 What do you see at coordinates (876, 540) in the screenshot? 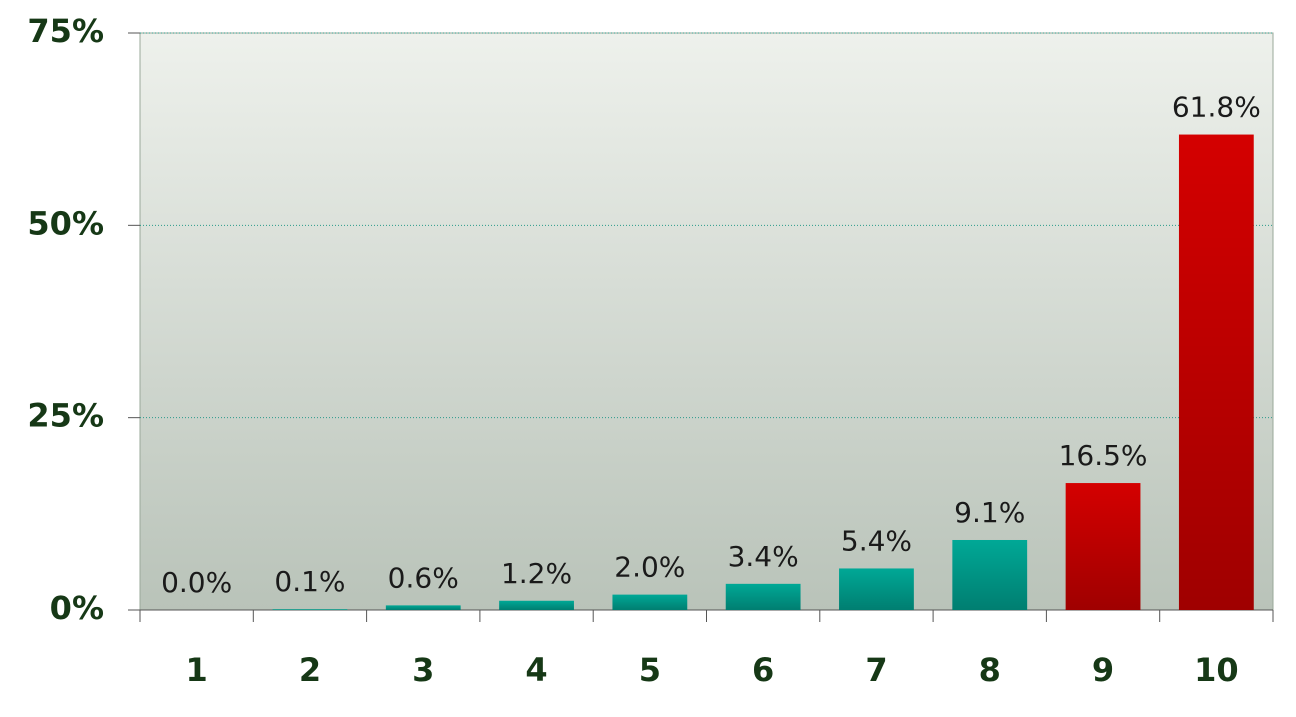
I see `value-label: 5.4%` at bounding box center [876, 540].